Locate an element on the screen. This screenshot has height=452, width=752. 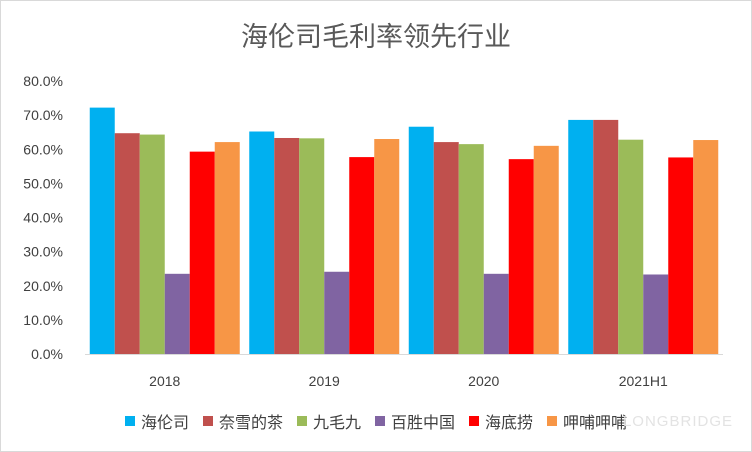
y-tick-label: 40.0% is located at coordinates (43, 218).